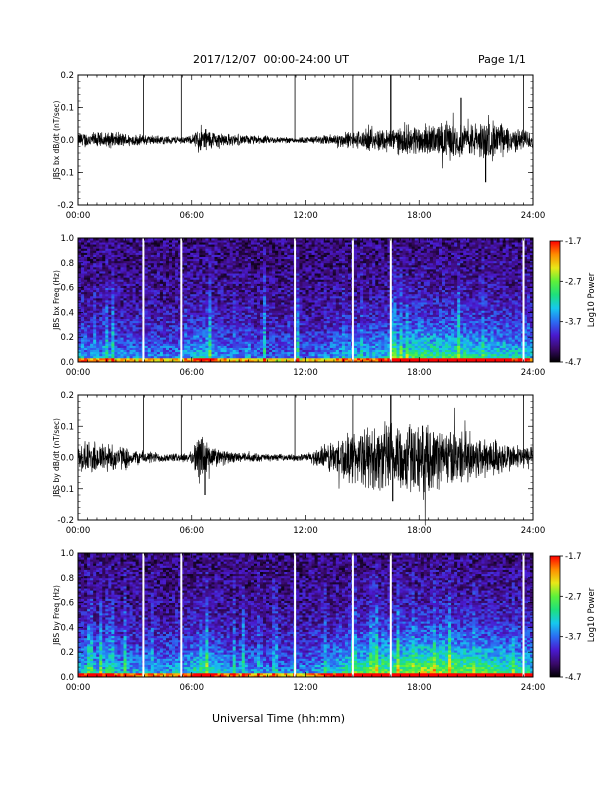  What do you see at coordinates (56, 141) in the screenshot?
I see `y-axis-label: JBS bx dB/dt (nT/sec)` at bounding box center [56, 141].